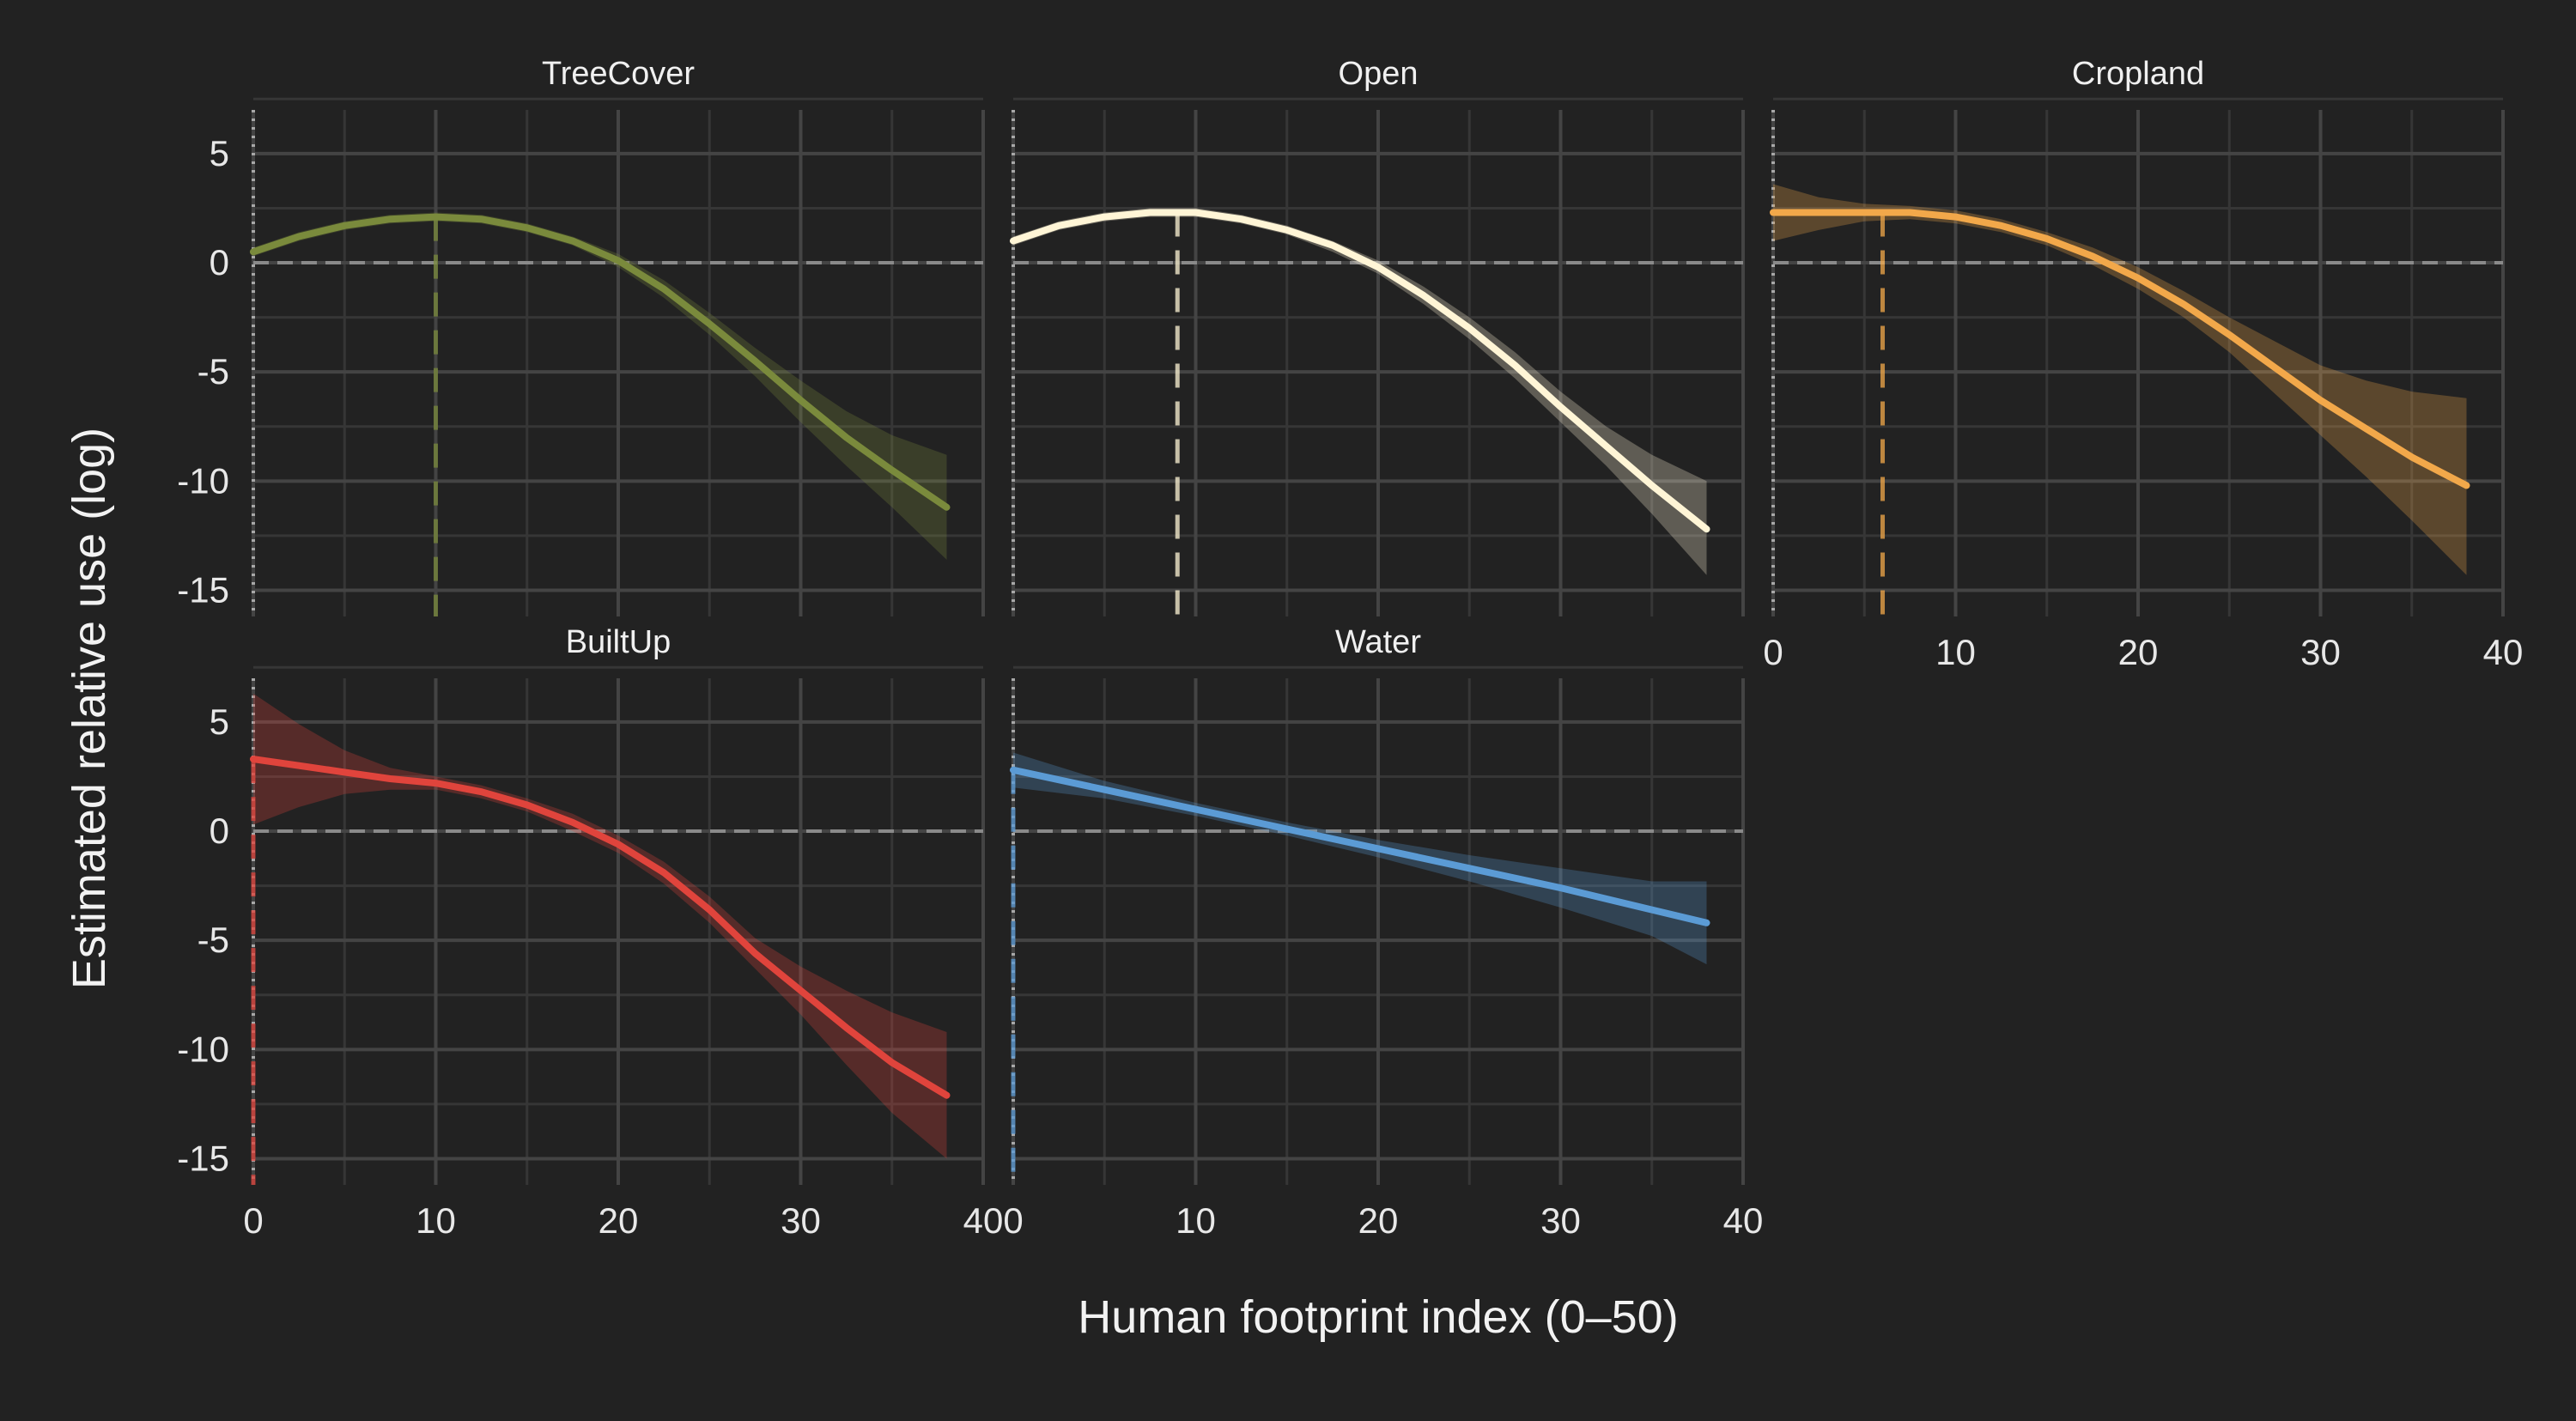  Describe the element at coordinates (1378, 642) in the screenshot. I see `panel-title: Water` at that location.